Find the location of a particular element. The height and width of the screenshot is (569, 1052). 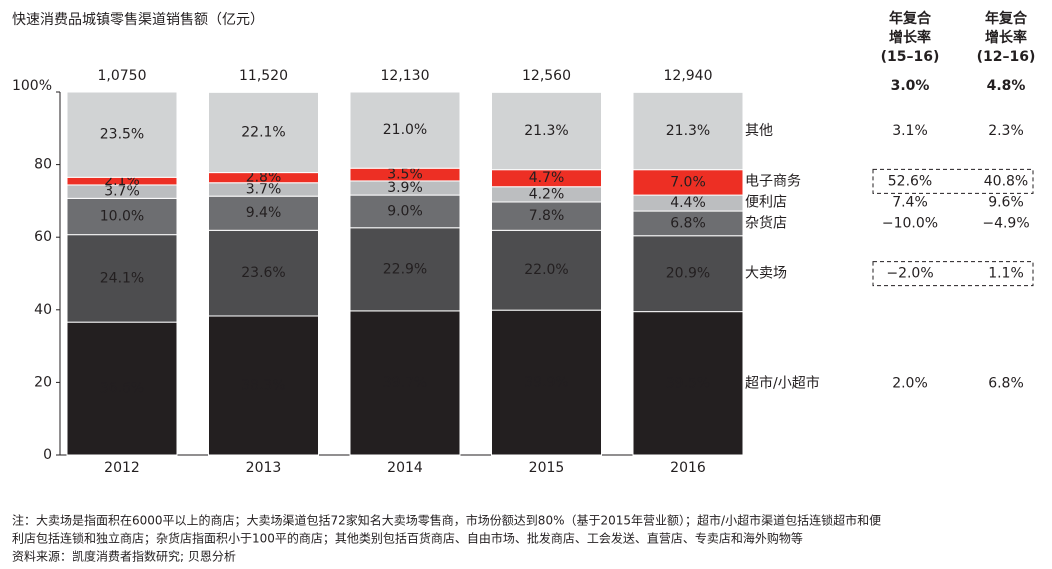

data-label: 4.2% is located at coordinates (547, 194).